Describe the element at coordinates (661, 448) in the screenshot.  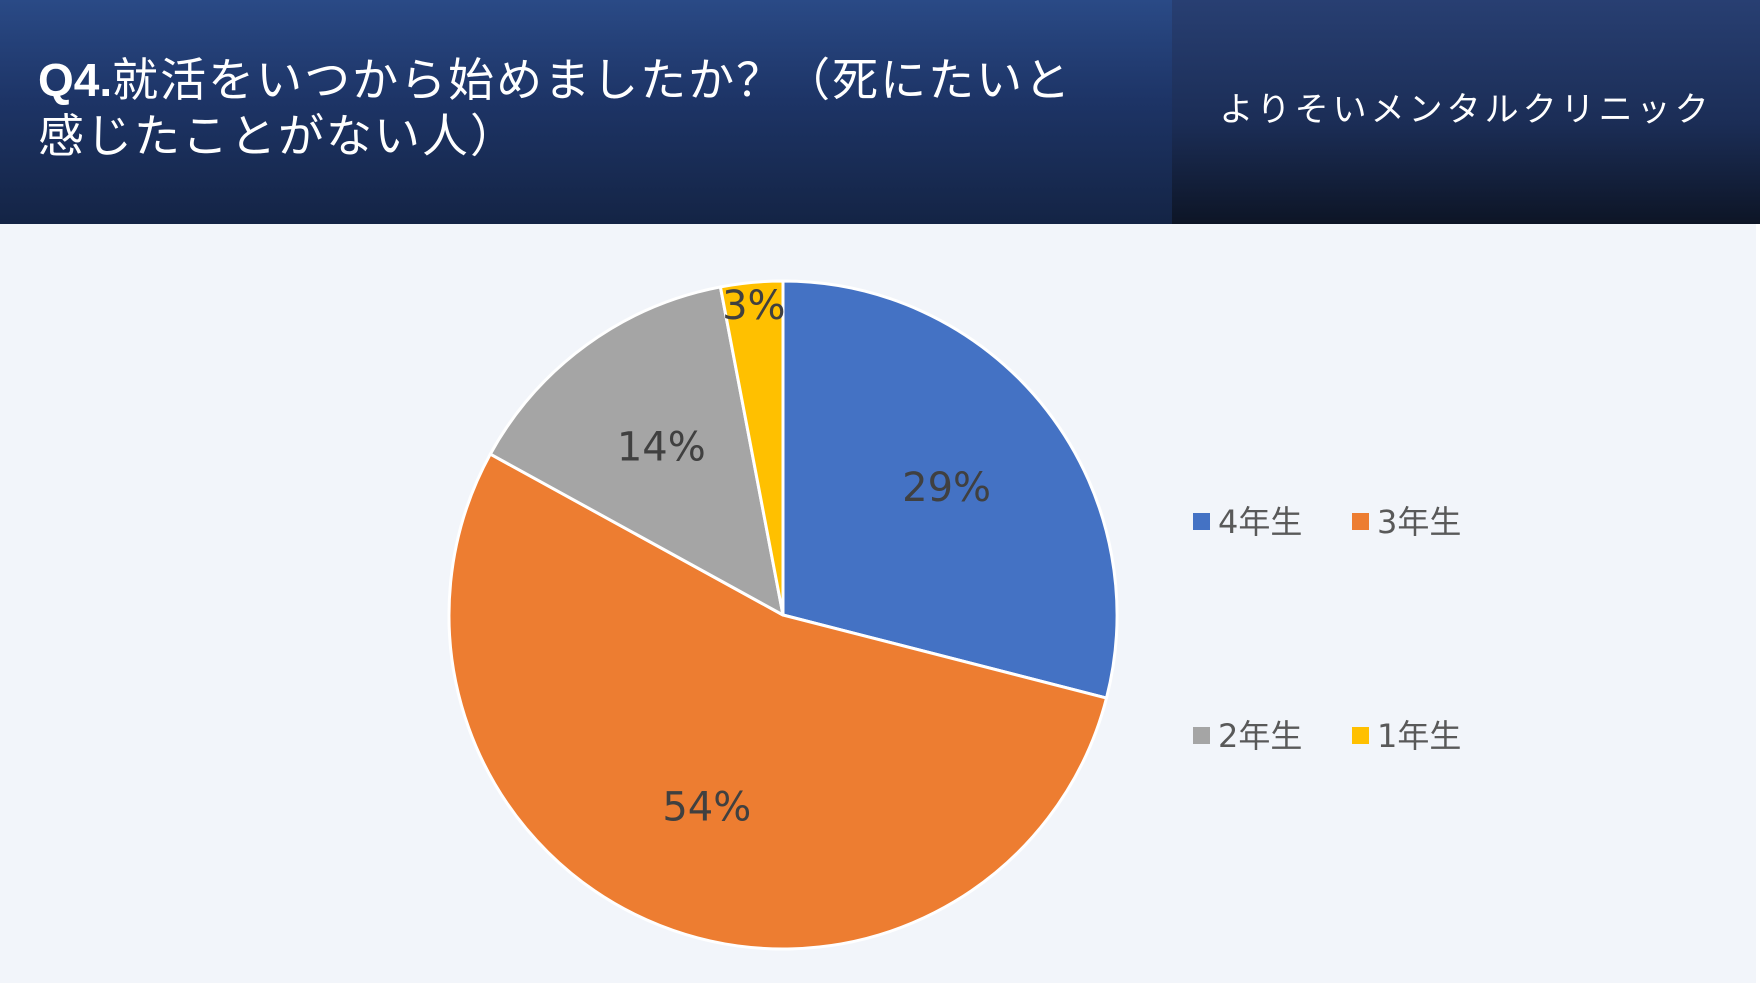
I see `data-label-3: 14%` at that location.